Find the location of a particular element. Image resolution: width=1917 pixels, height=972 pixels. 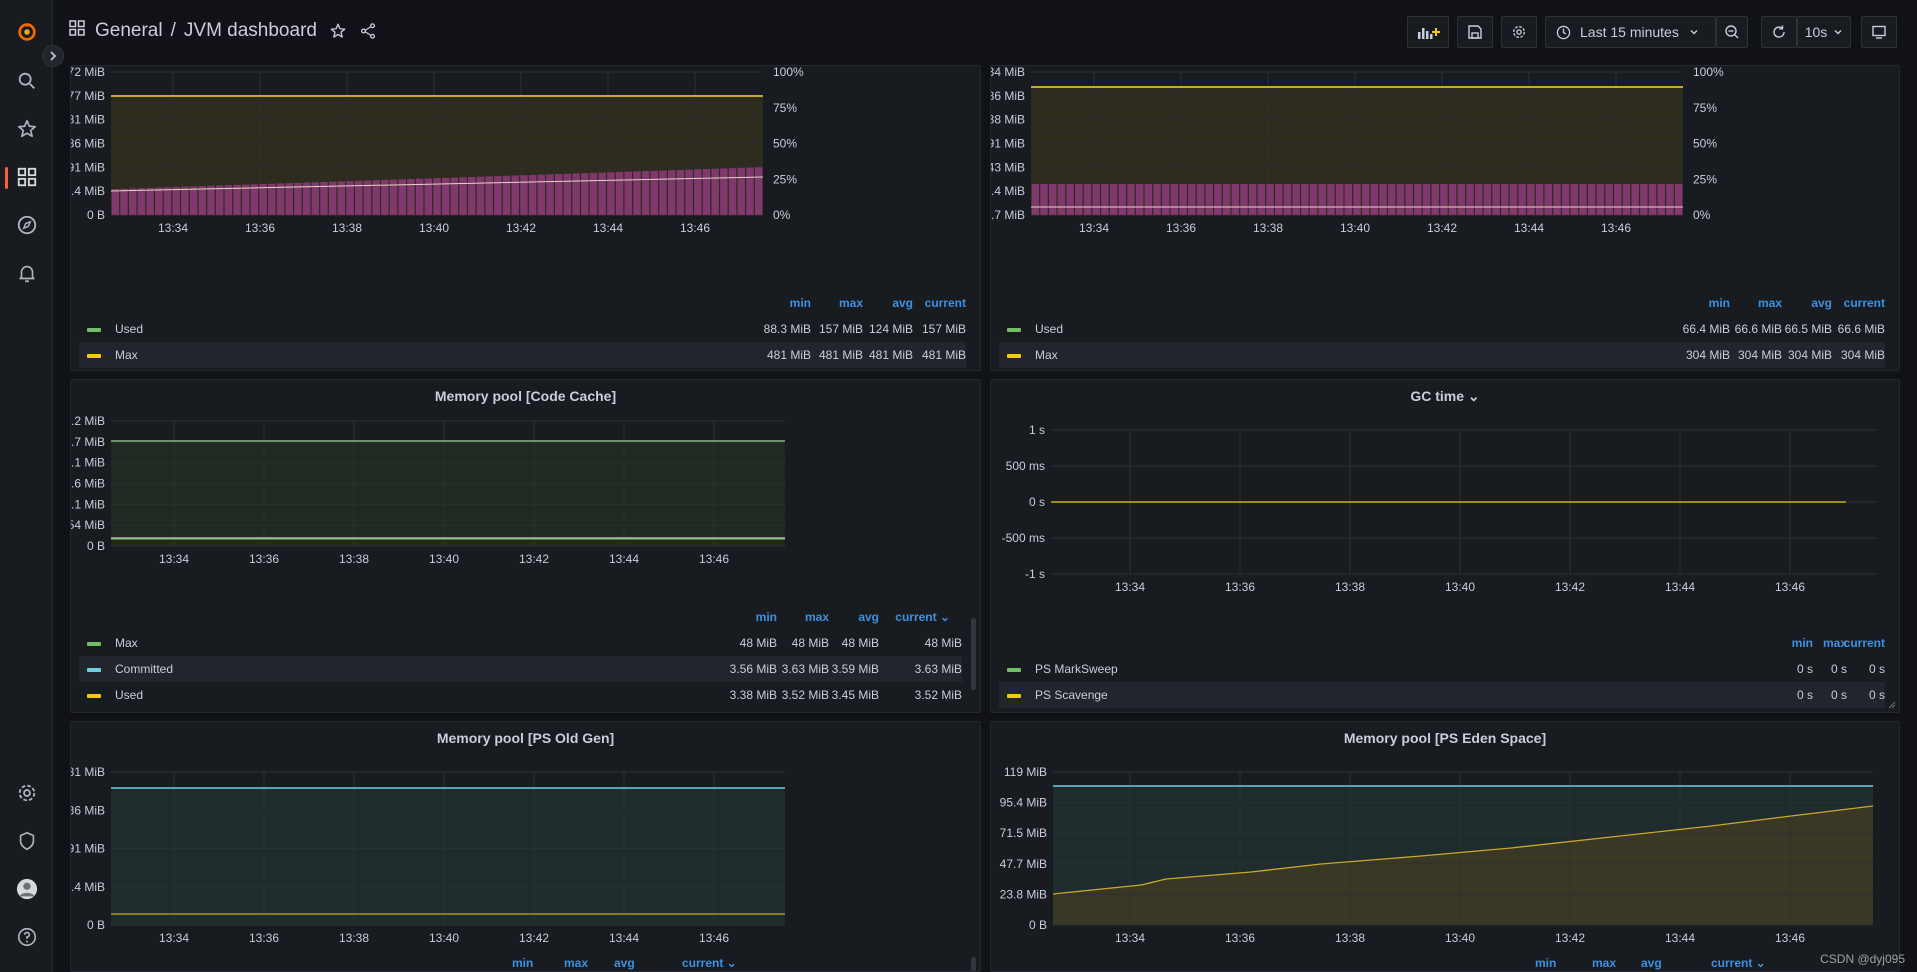

resize-handle-icon is located at coordinates (1892, 705).